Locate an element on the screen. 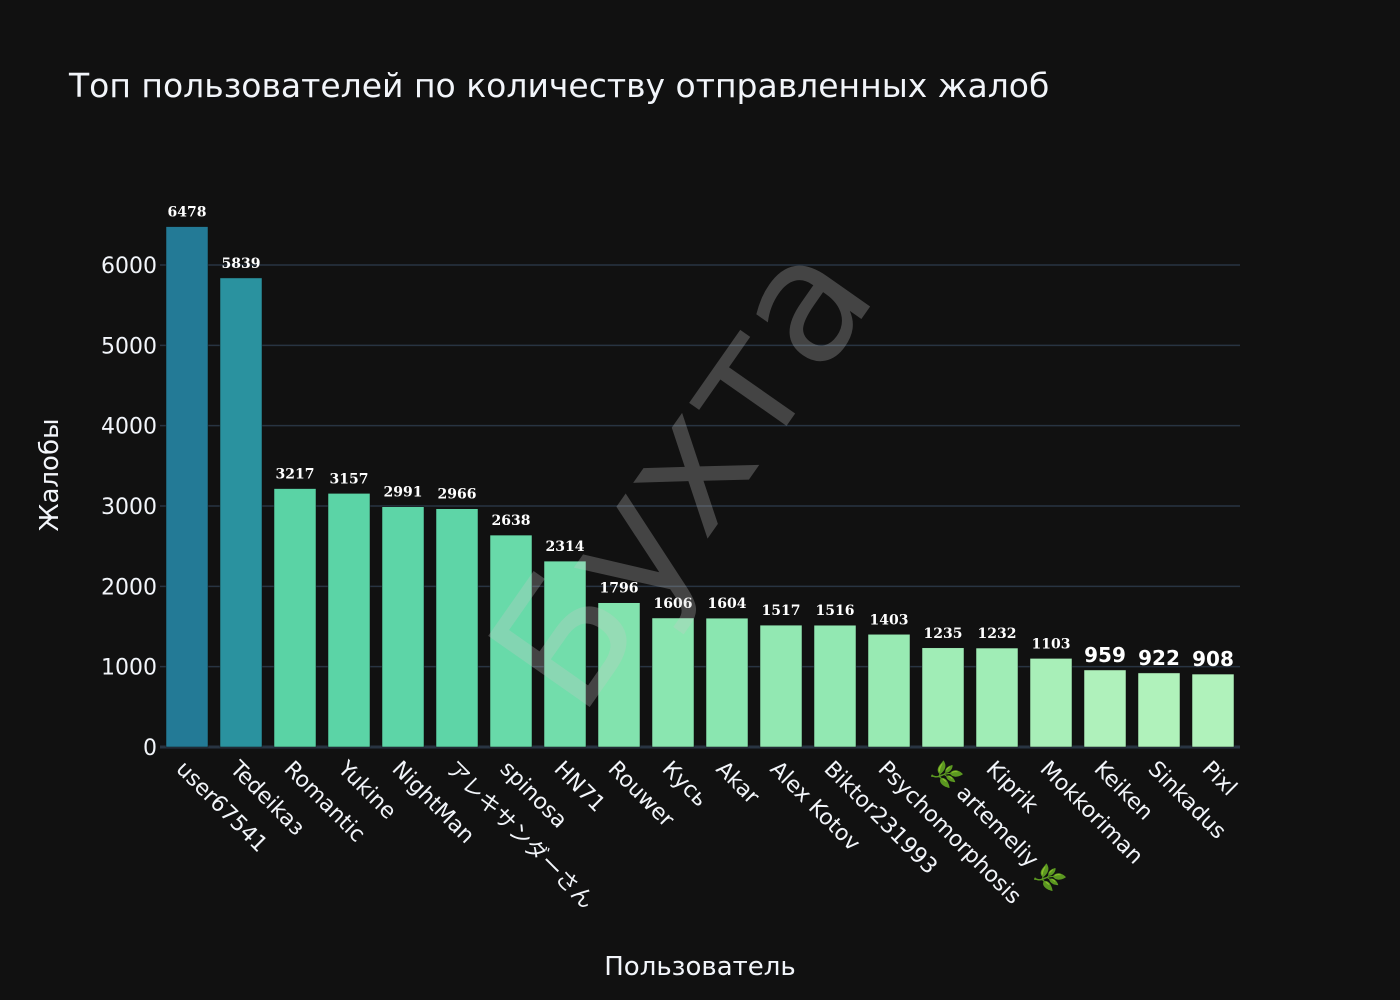  data-label: 1235 is located at coordinates (943, 634).